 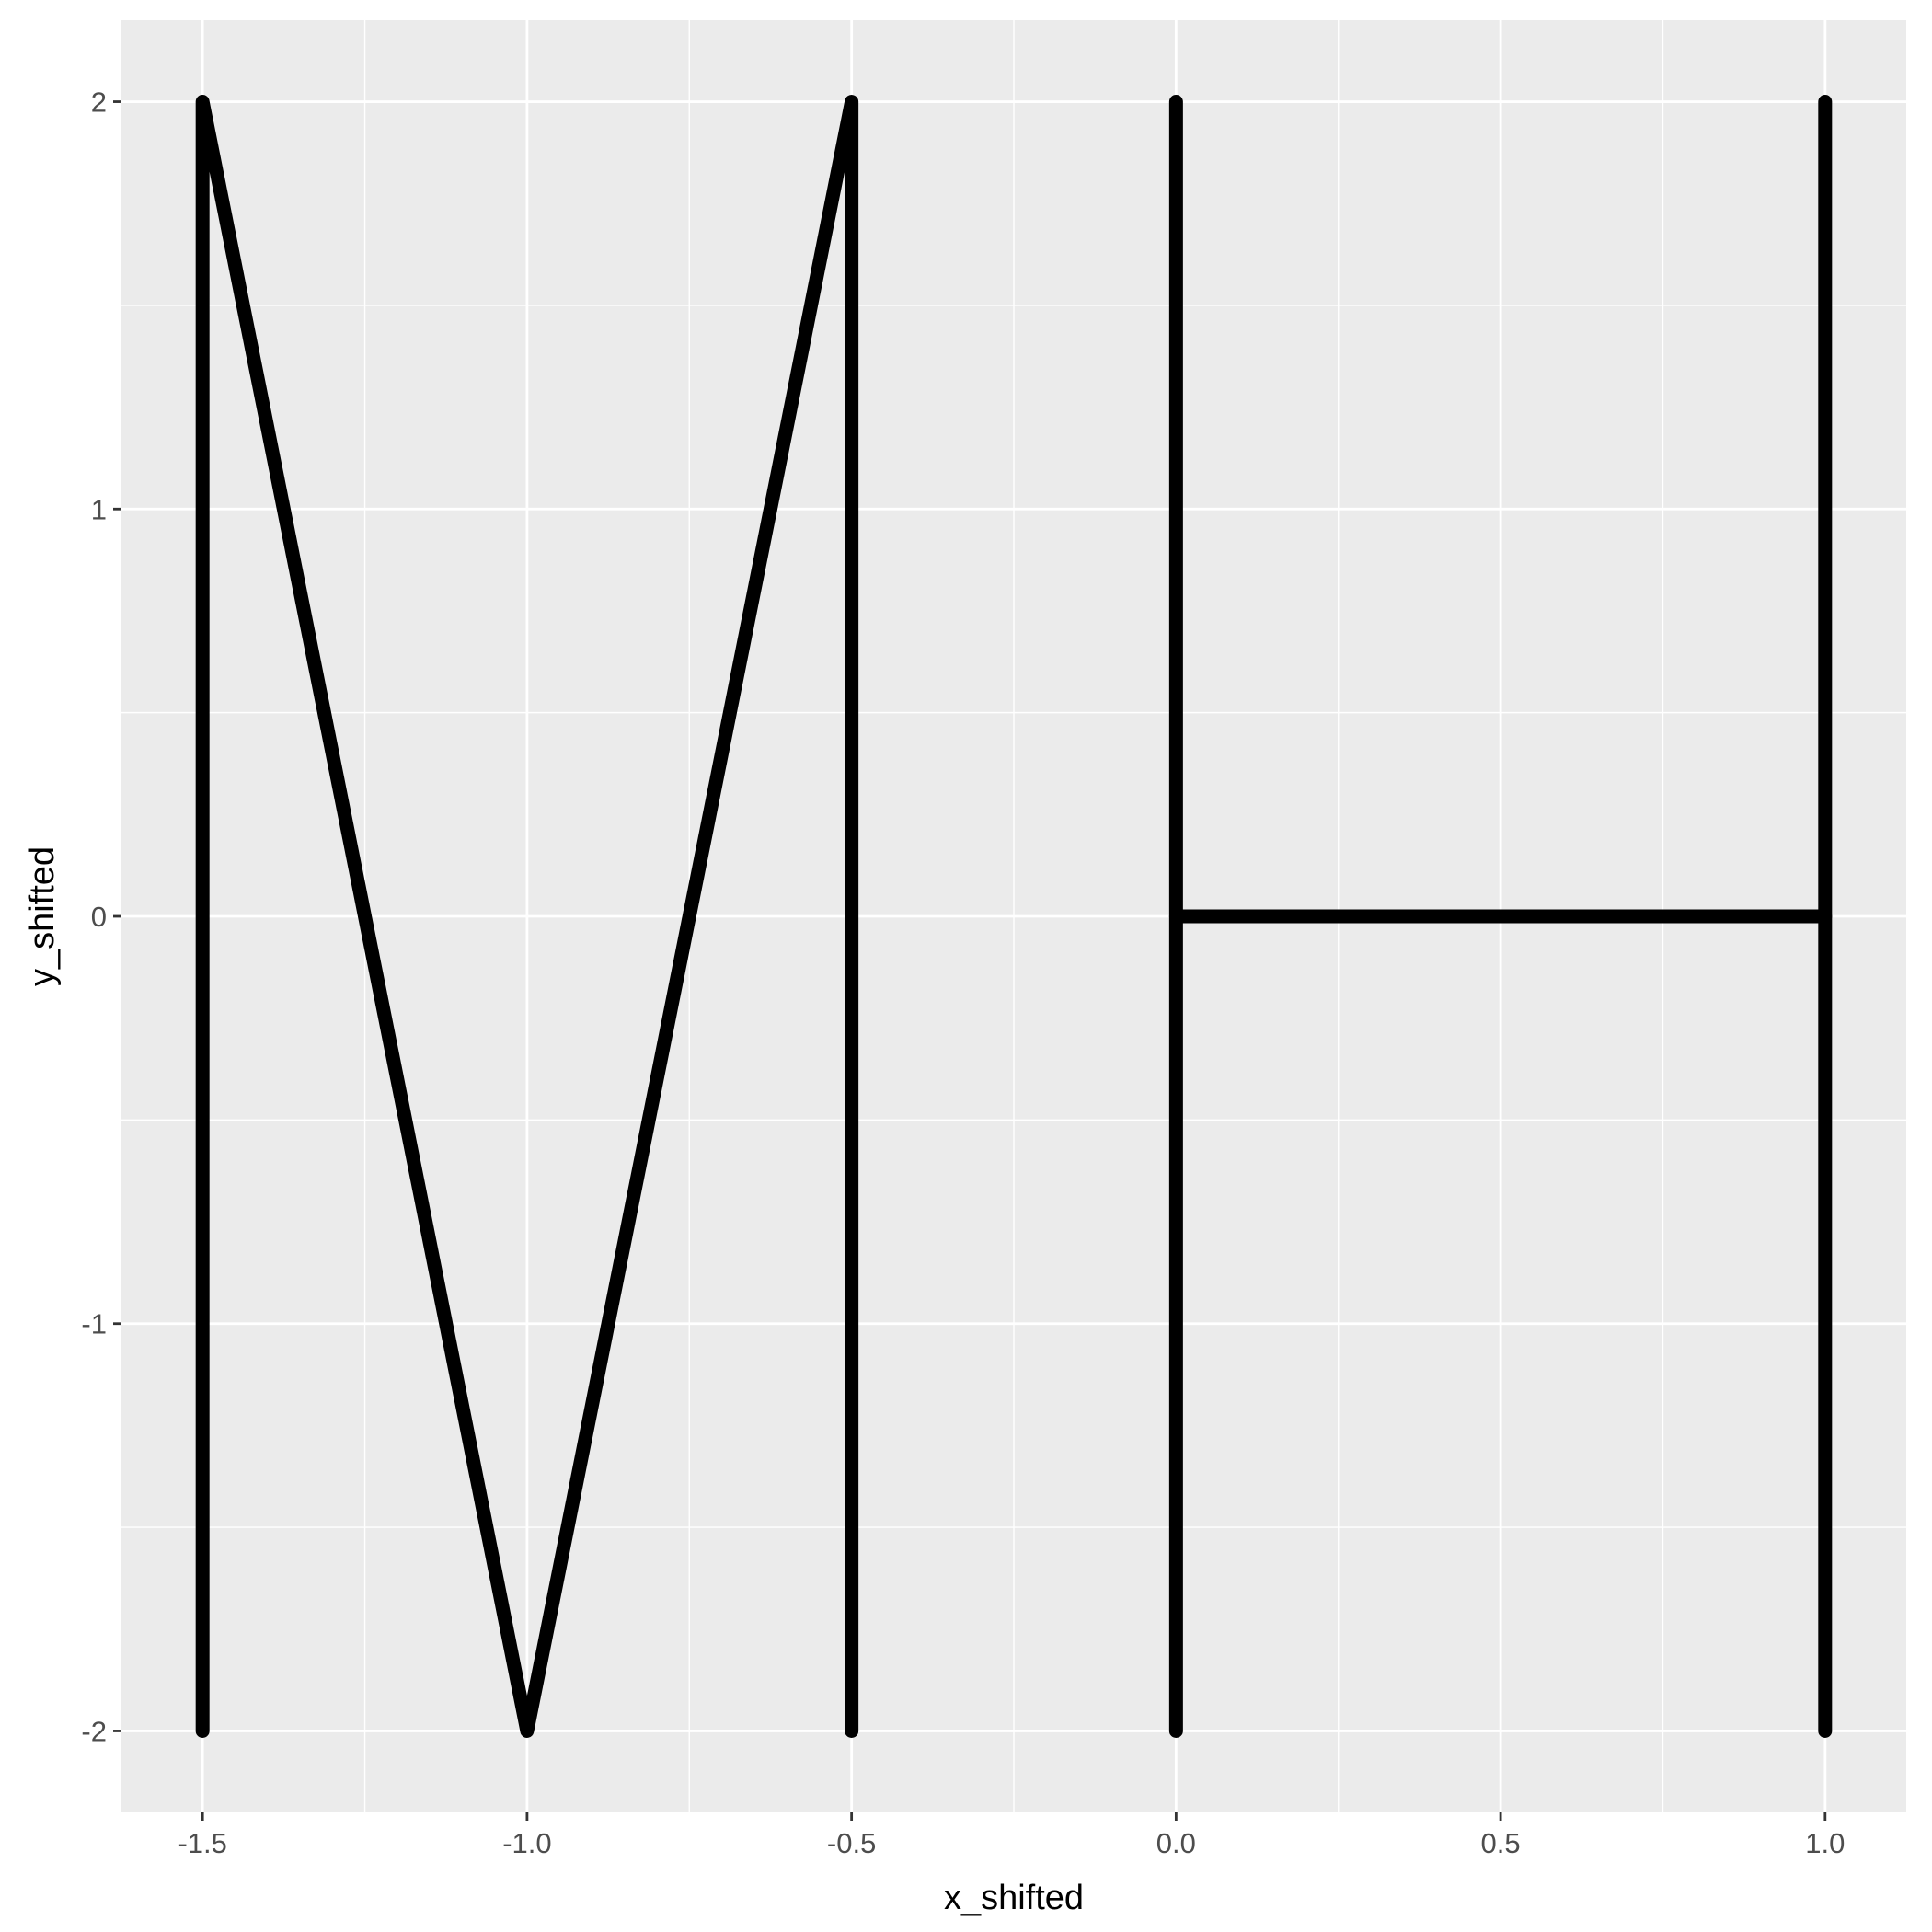 What do you see at coordinates (202, 1843) in the screenshot?
I see `x-tick-label: -1.5` at bounding box center [202, 1843].